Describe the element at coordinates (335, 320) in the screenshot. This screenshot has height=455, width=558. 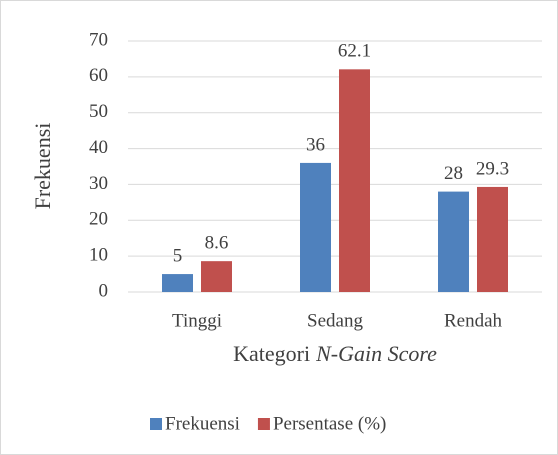
I see `x-tick-label: Sedang` at that location.